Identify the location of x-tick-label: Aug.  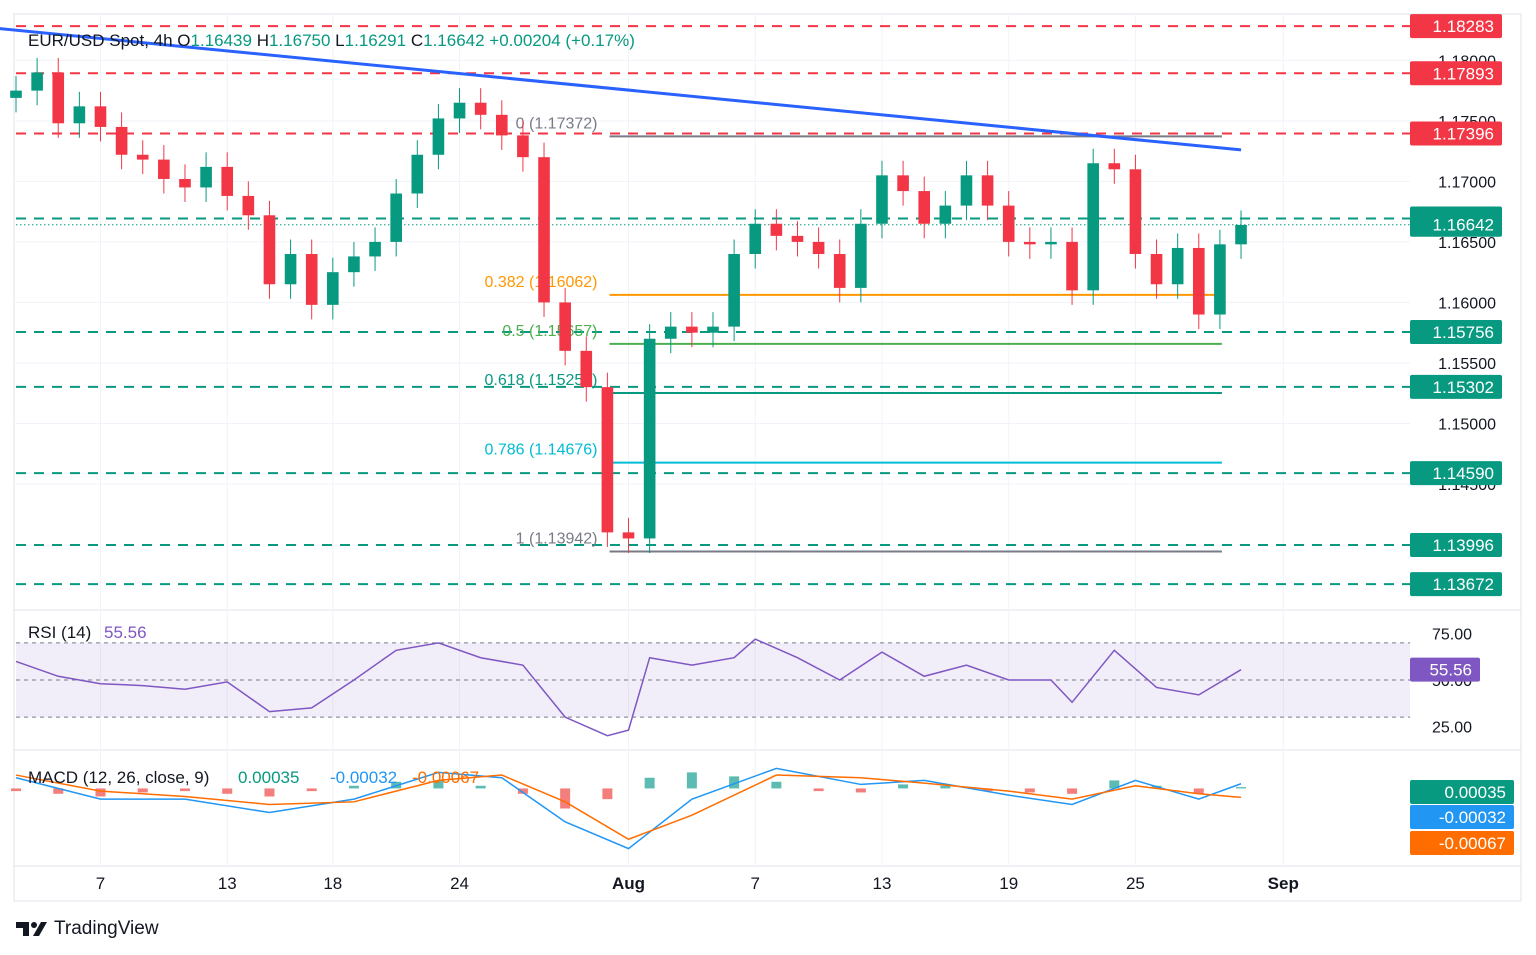
(628, 883).